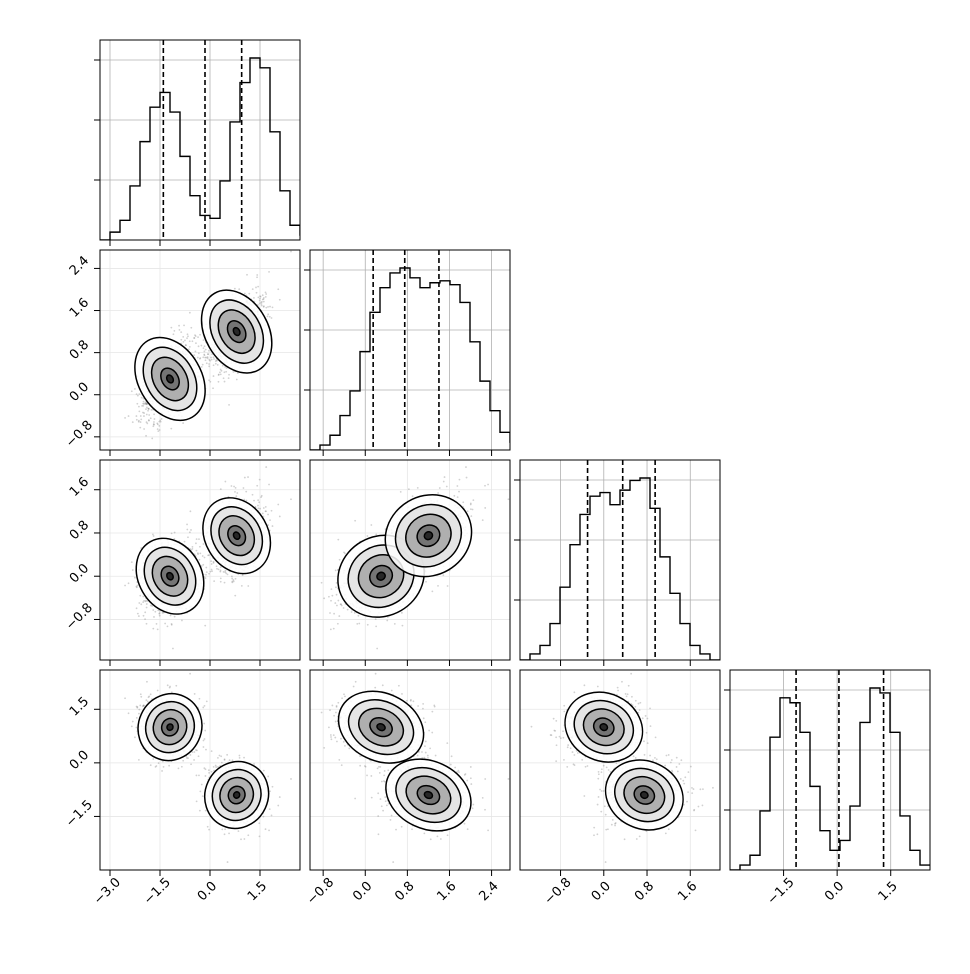  Describe the element at coordinates (79, 573) in the screenshot. I see `y-tick-label: 0.0` at that location.